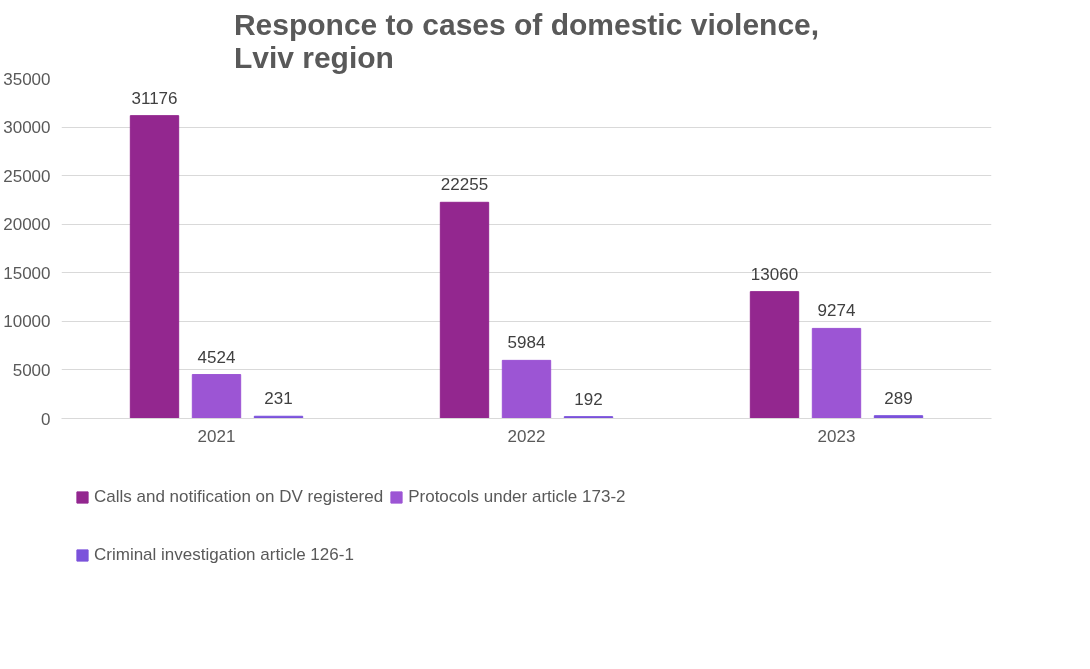 The height and width of the screenshot is (669, 1090). I want to click on legend-label: Protocols under article 173-2, so click(517, 496).